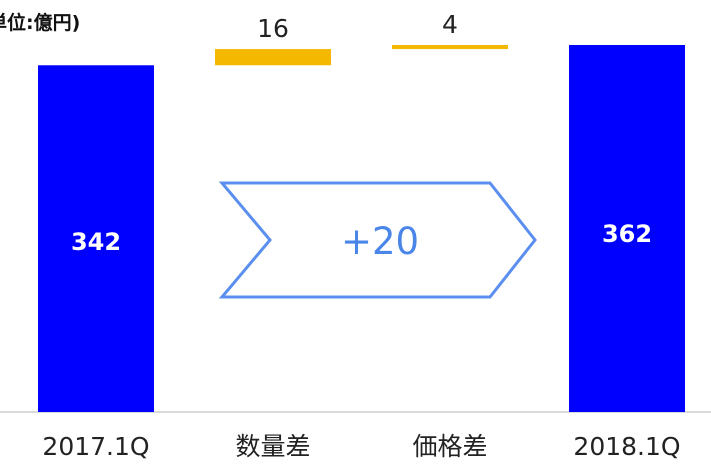 This screenshot has width=711, height=467. I want to click on chevron-arrow-icon, so click(377, 240).